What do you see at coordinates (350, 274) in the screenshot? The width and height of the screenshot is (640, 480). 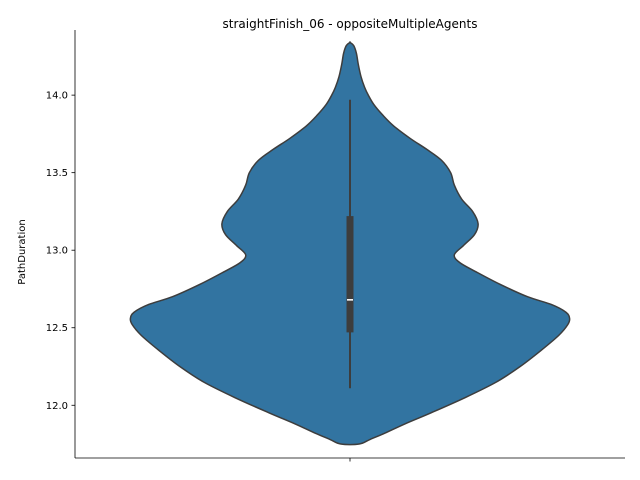 I see `violin-iqr-box` at bounding box center [350, 274].